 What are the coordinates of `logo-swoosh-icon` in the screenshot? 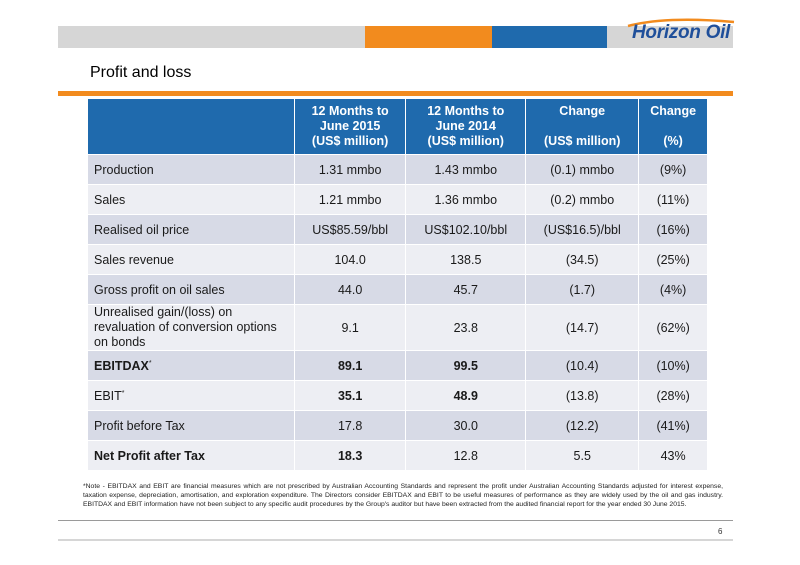 It's located at (681, 23).